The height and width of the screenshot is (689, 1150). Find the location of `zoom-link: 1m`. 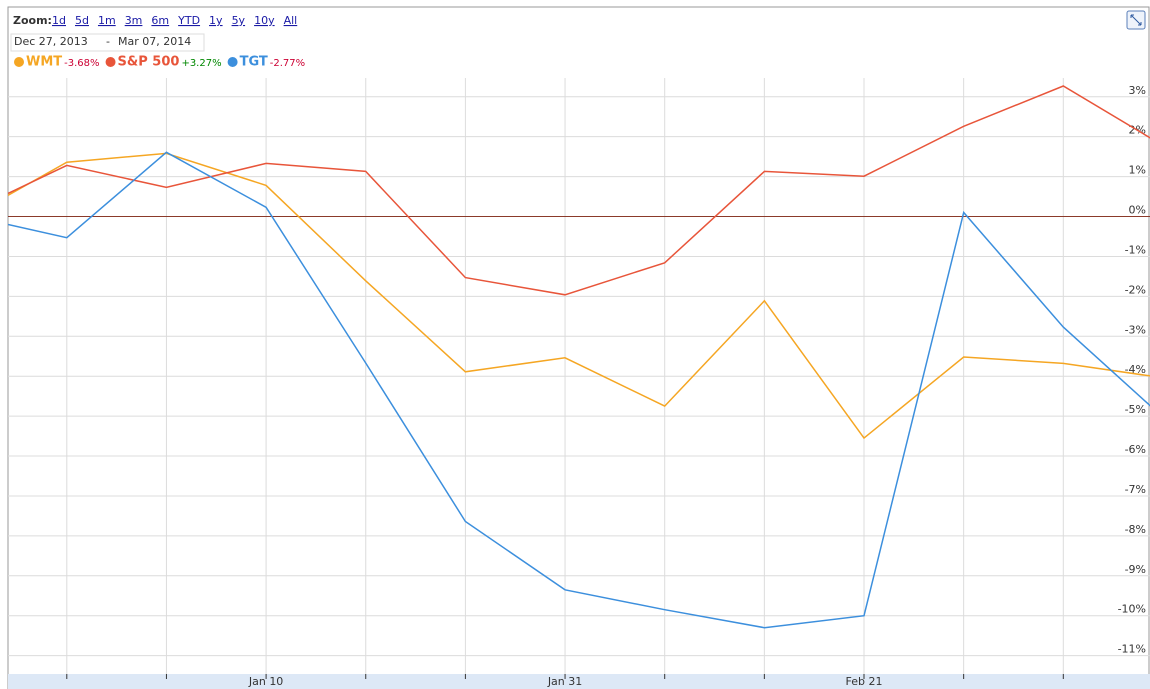

zoom-link: 1m is located at coordinates (107, 20).